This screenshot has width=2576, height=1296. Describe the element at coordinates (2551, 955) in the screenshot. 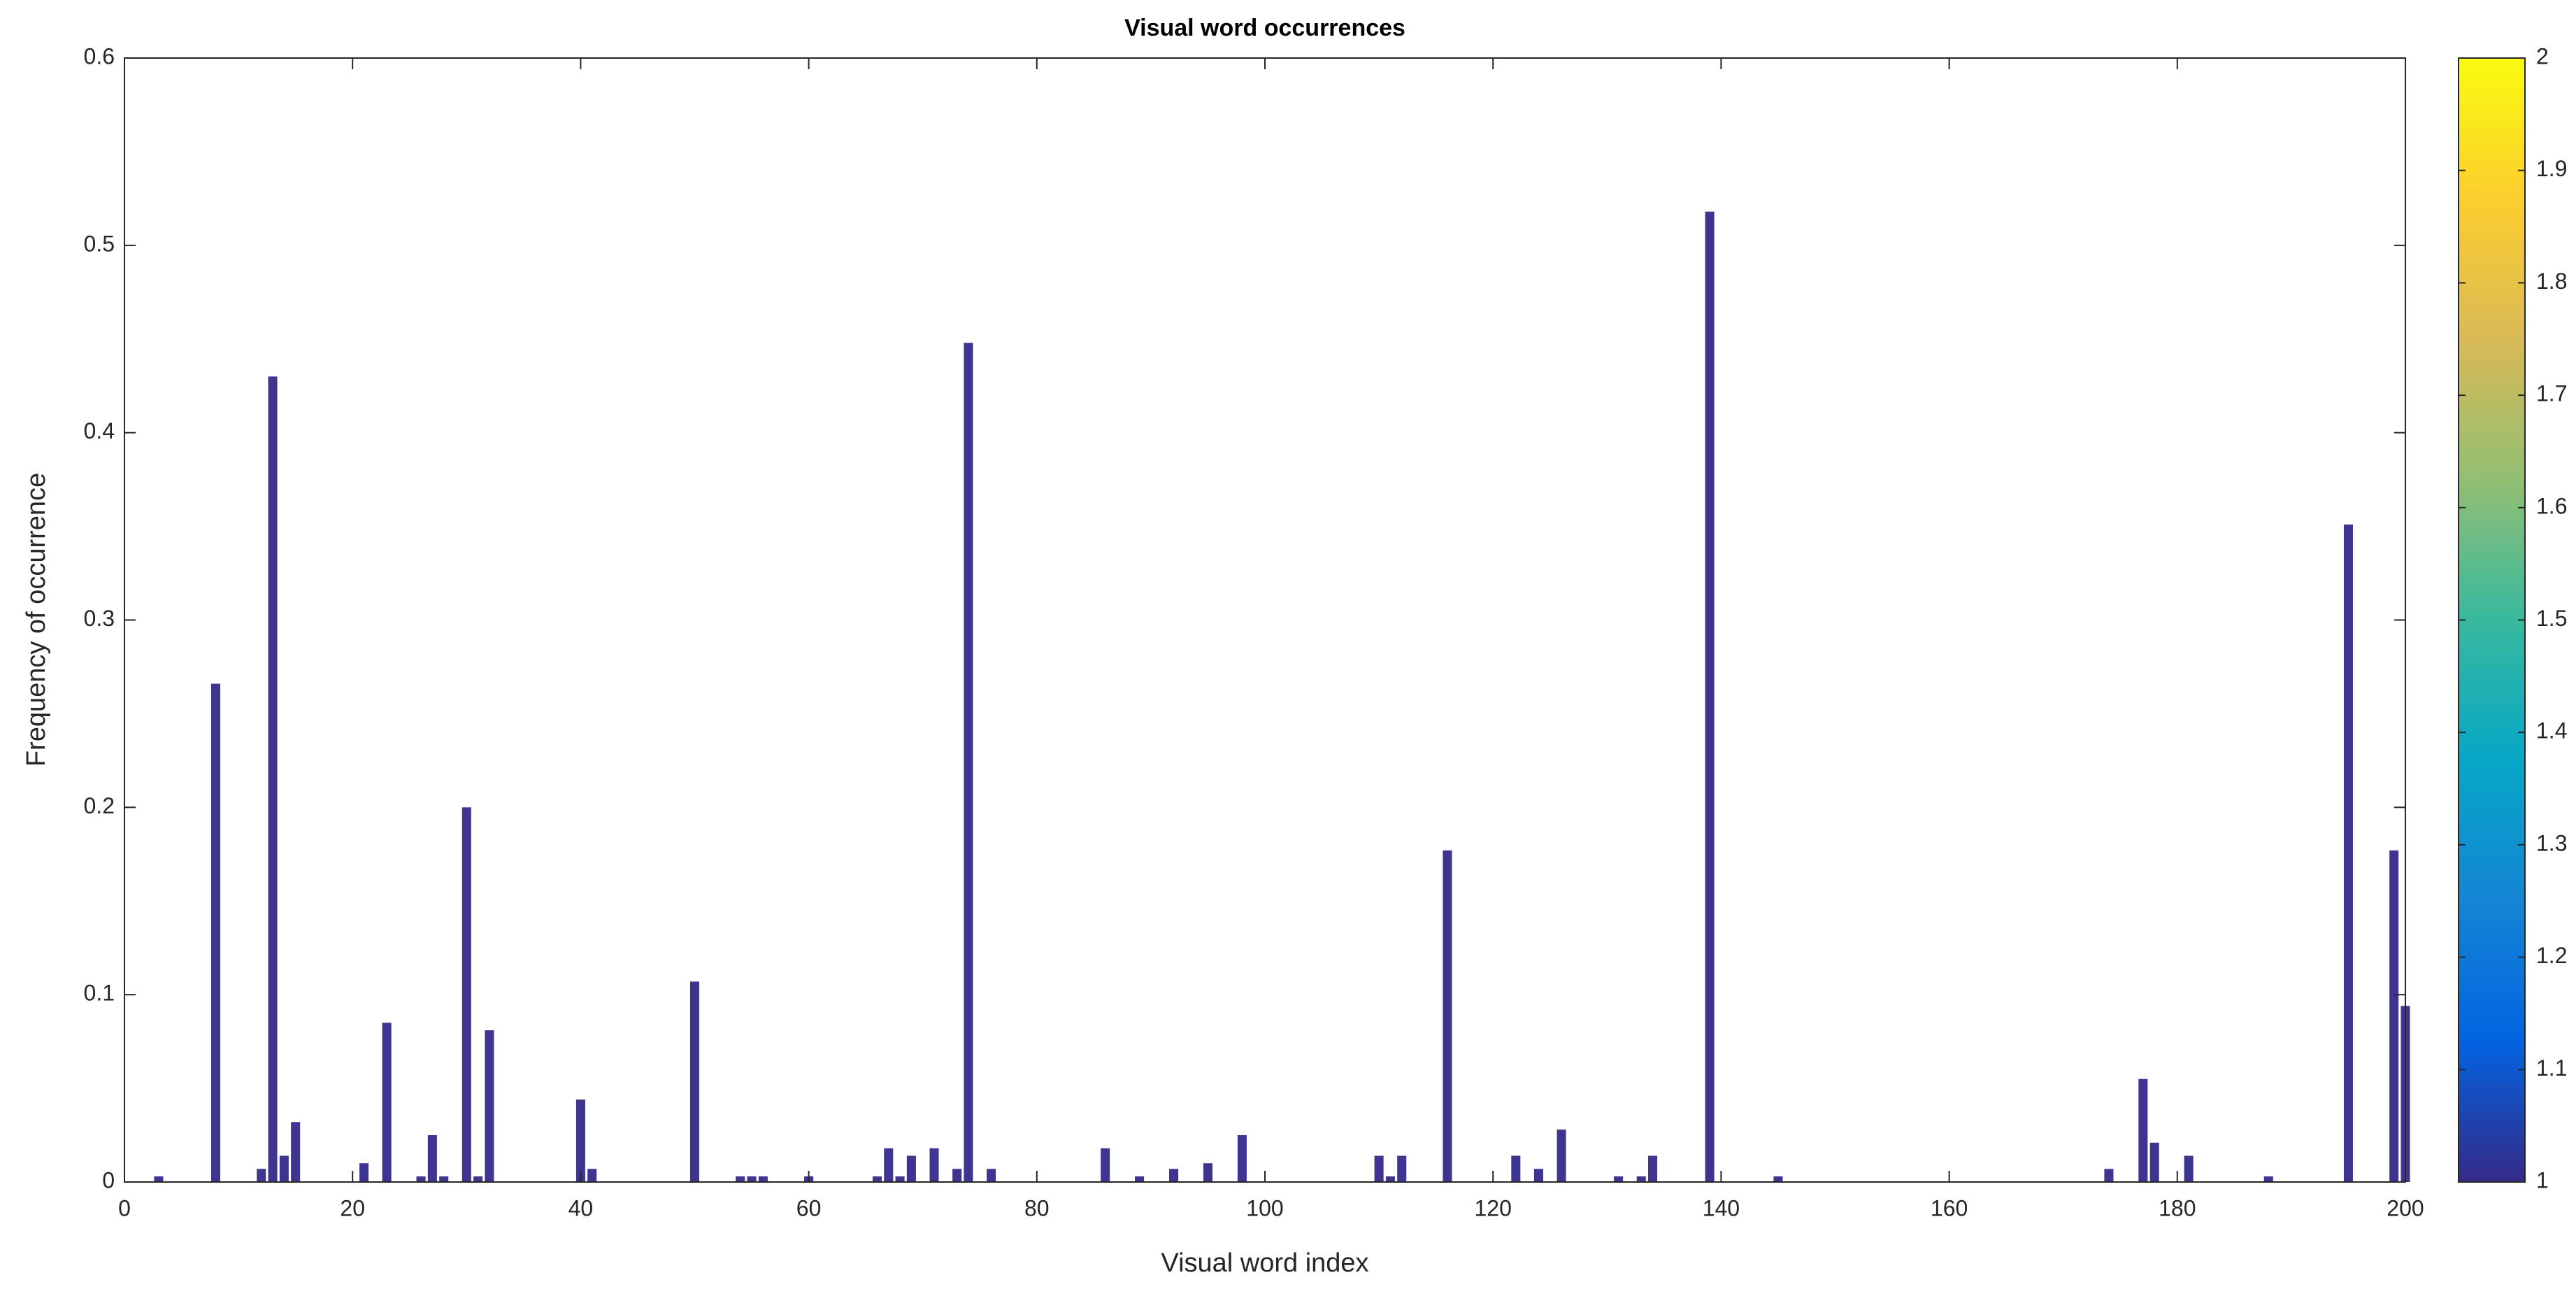

I see `colorbar-tick-label: 1.2` at that location.